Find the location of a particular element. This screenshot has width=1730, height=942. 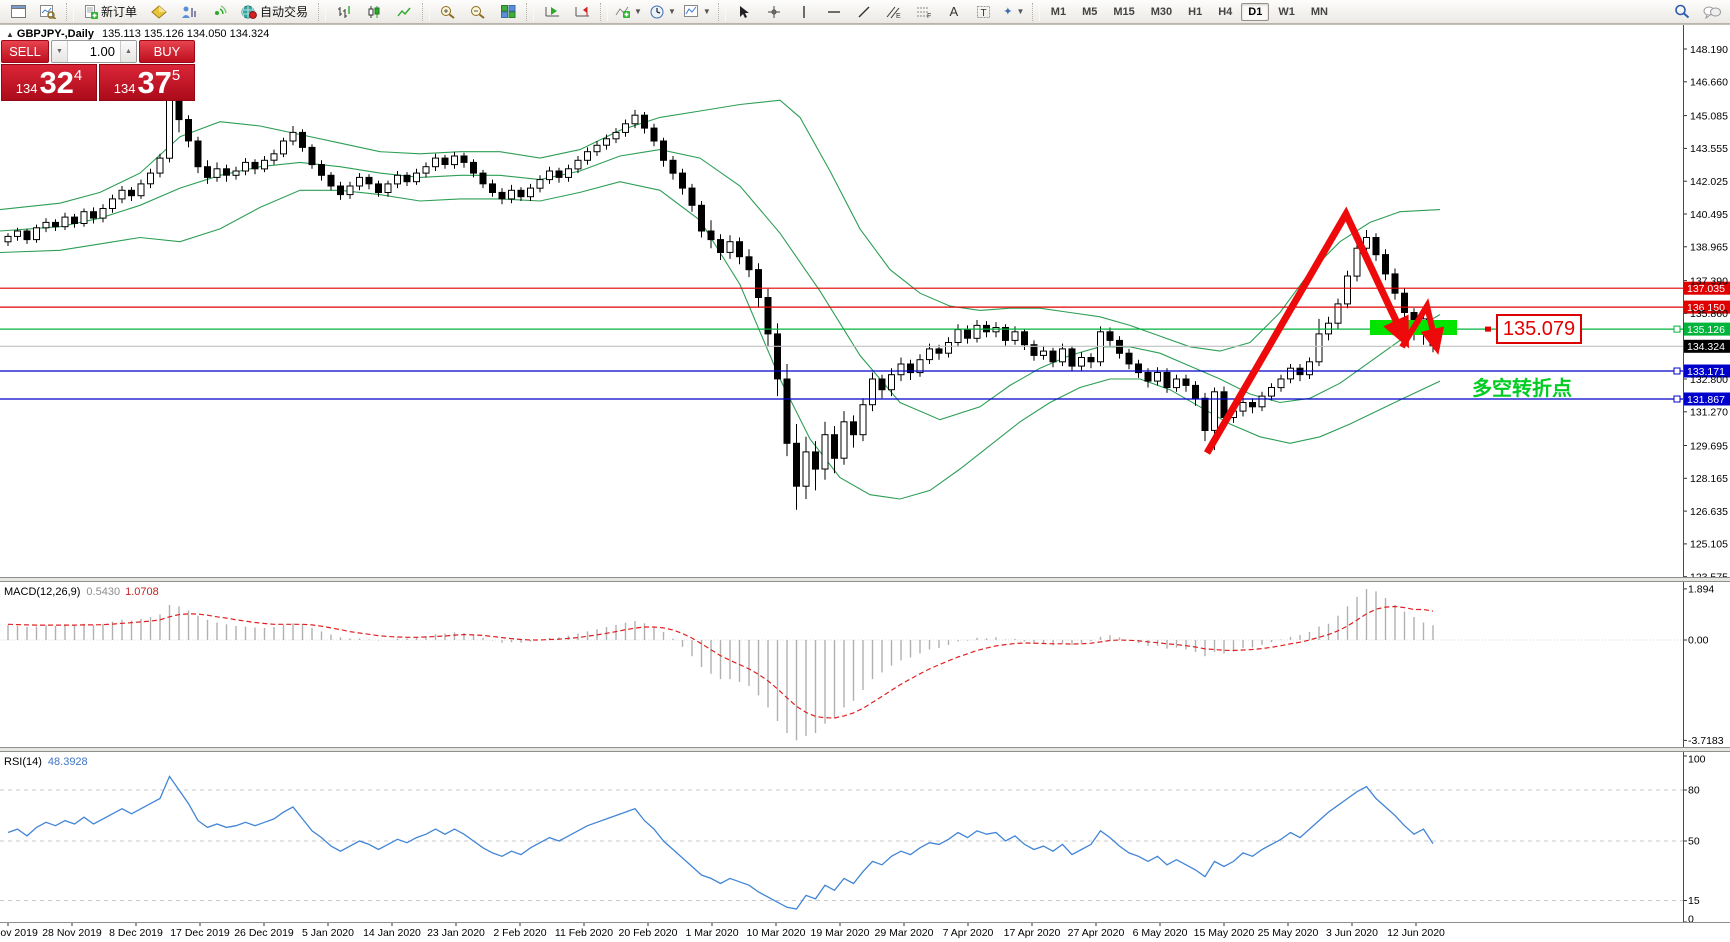

price-callout-label: 135.079 is located at coordinates (1539, 329).